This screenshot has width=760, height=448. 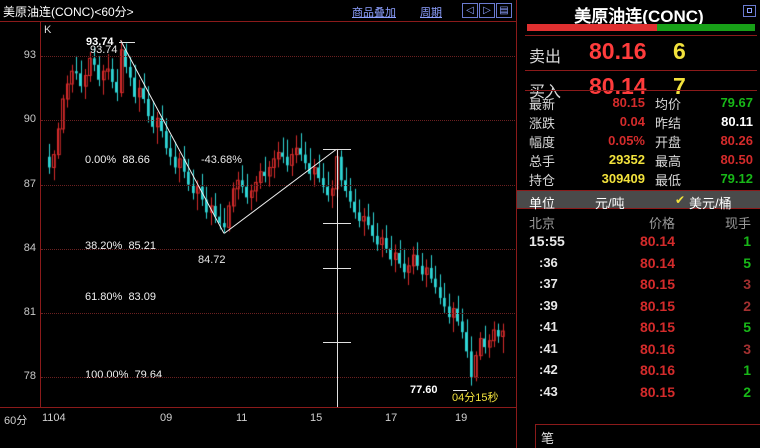 I want to click on x-axis-divider, so click(x=258, y=407).